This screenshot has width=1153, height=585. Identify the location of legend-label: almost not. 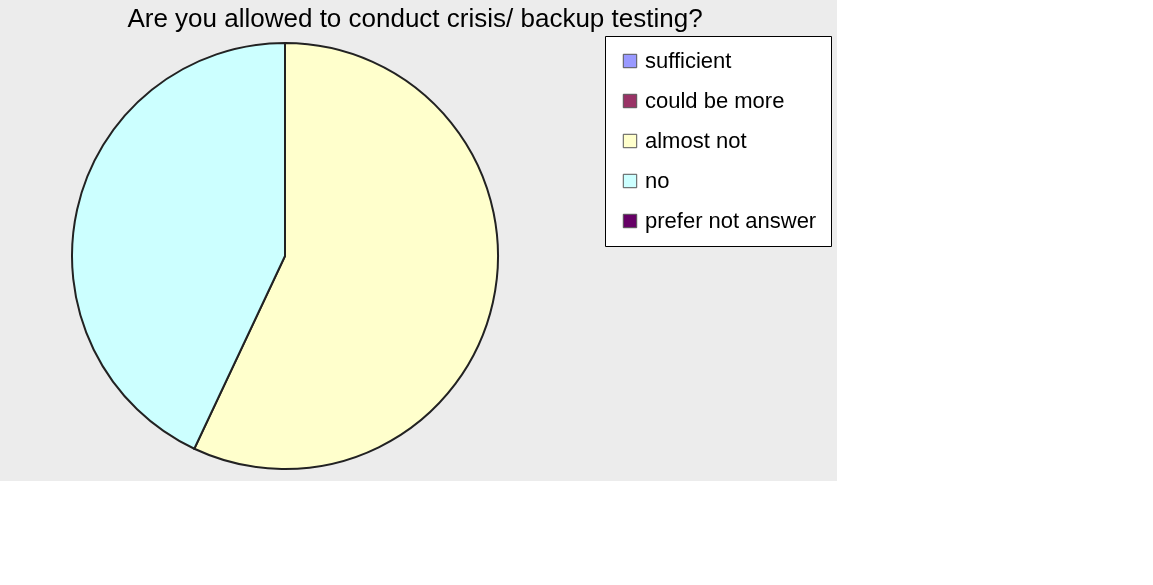
(696, 140).